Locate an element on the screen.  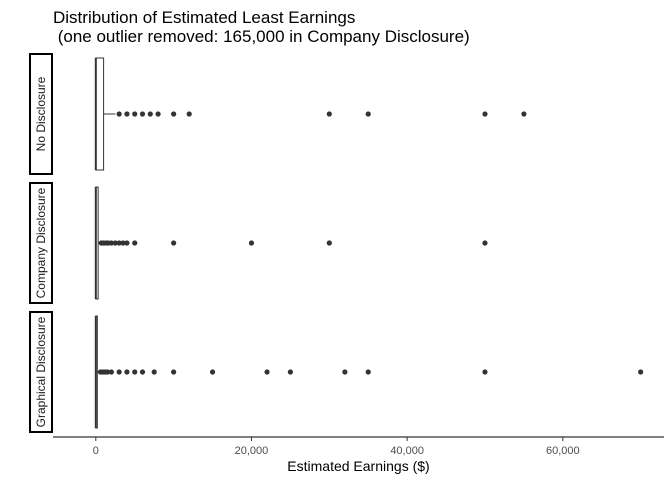
x-axis-title: Estimated Earnings ($) is located at coordinates (358, 466).